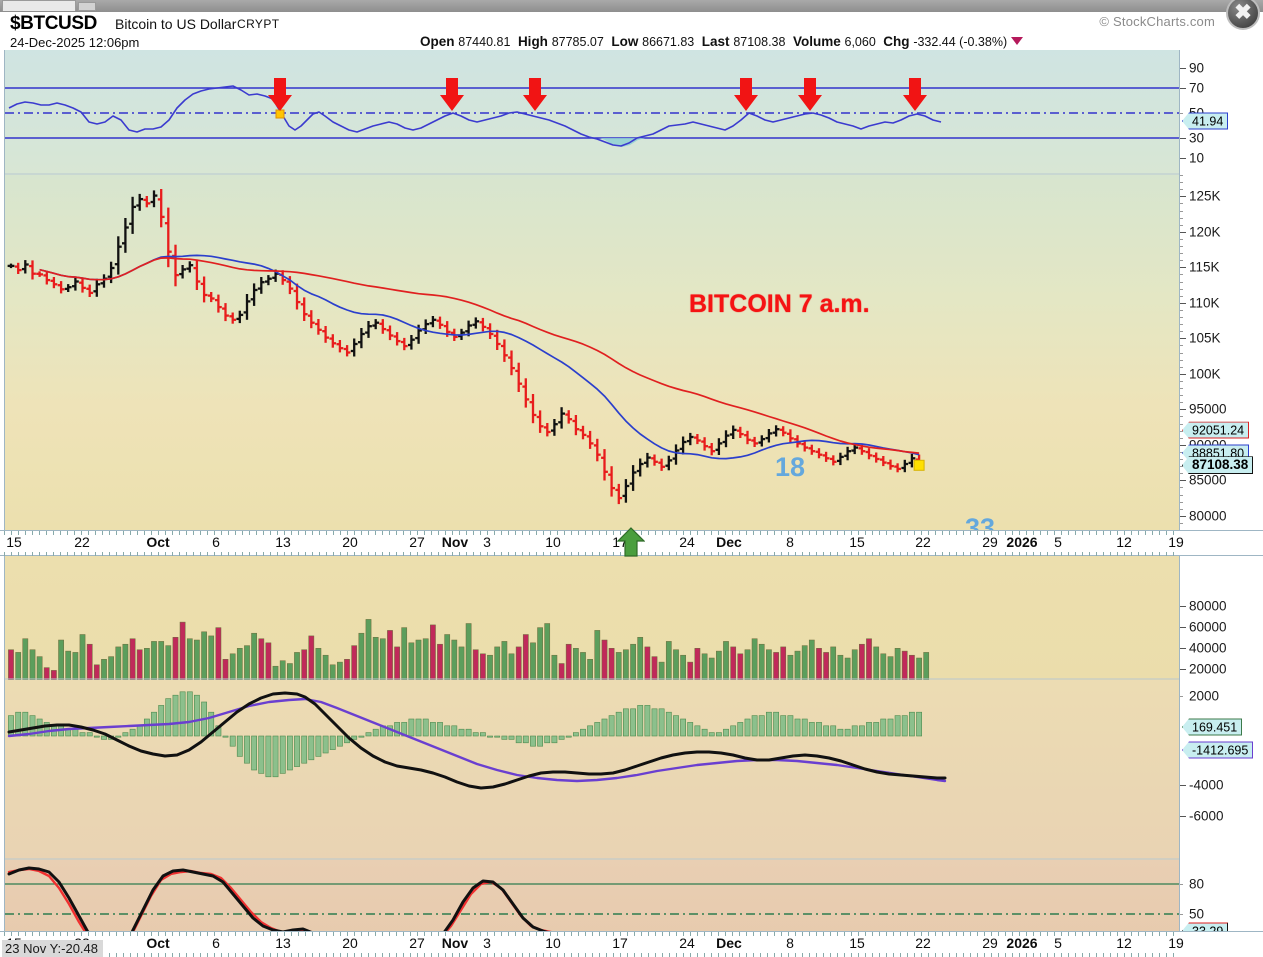 The image size is (1263, 957). What do you see at coordinates (455, 943) in the screenshot?
I see `date-tick-label: Nov` at bounding box center [455, 943].